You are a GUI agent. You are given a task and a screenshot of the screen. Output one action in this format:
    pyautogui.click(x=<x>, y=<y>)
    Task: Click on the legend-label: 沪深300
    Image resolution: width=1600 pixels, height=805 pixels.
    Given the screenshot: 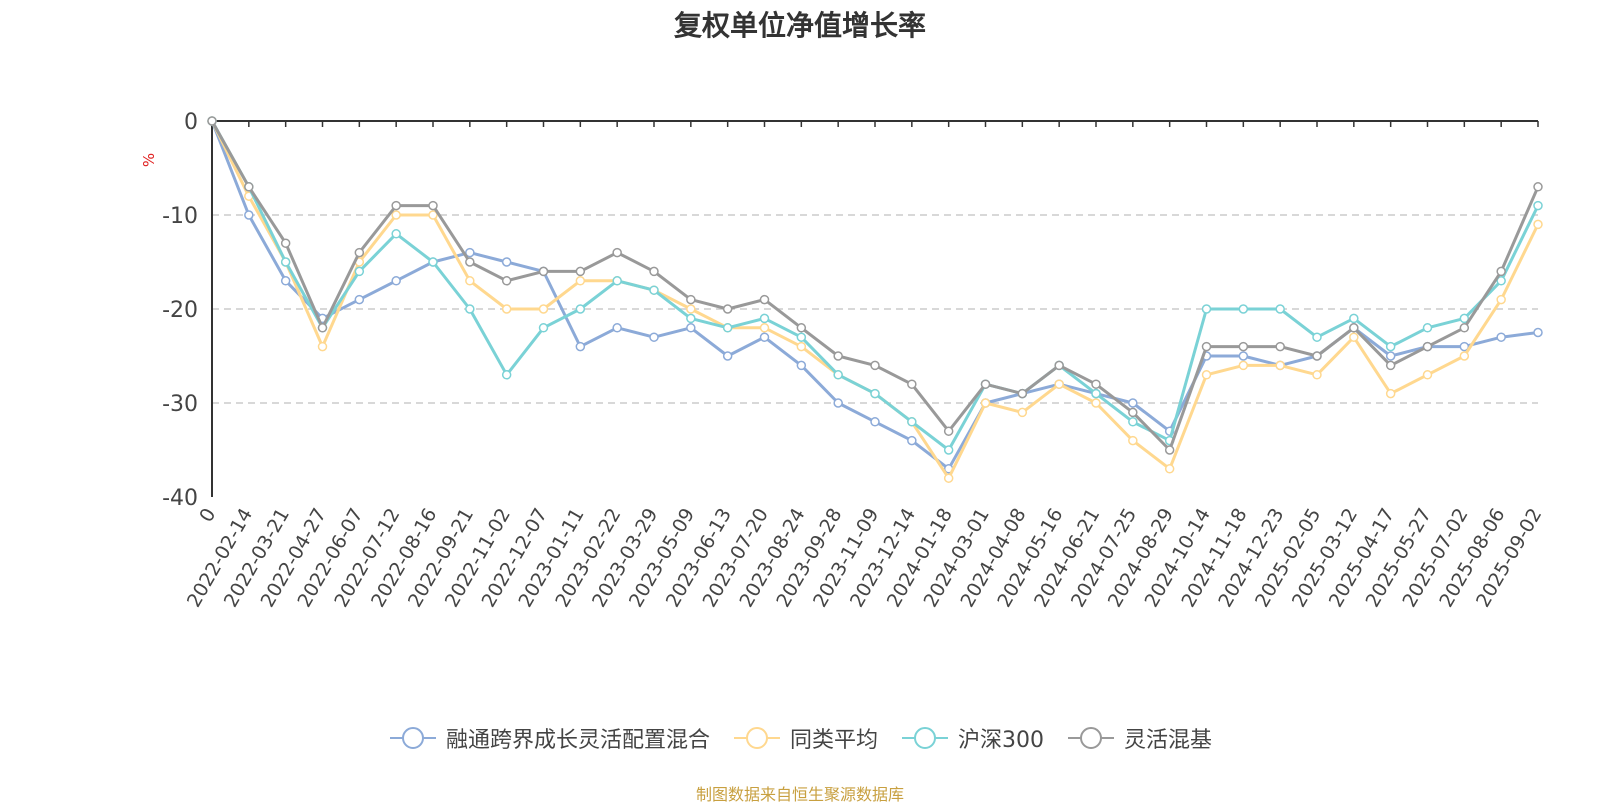 What is the action you would take?
    pyautogui.click(x=1001, y=740)
    